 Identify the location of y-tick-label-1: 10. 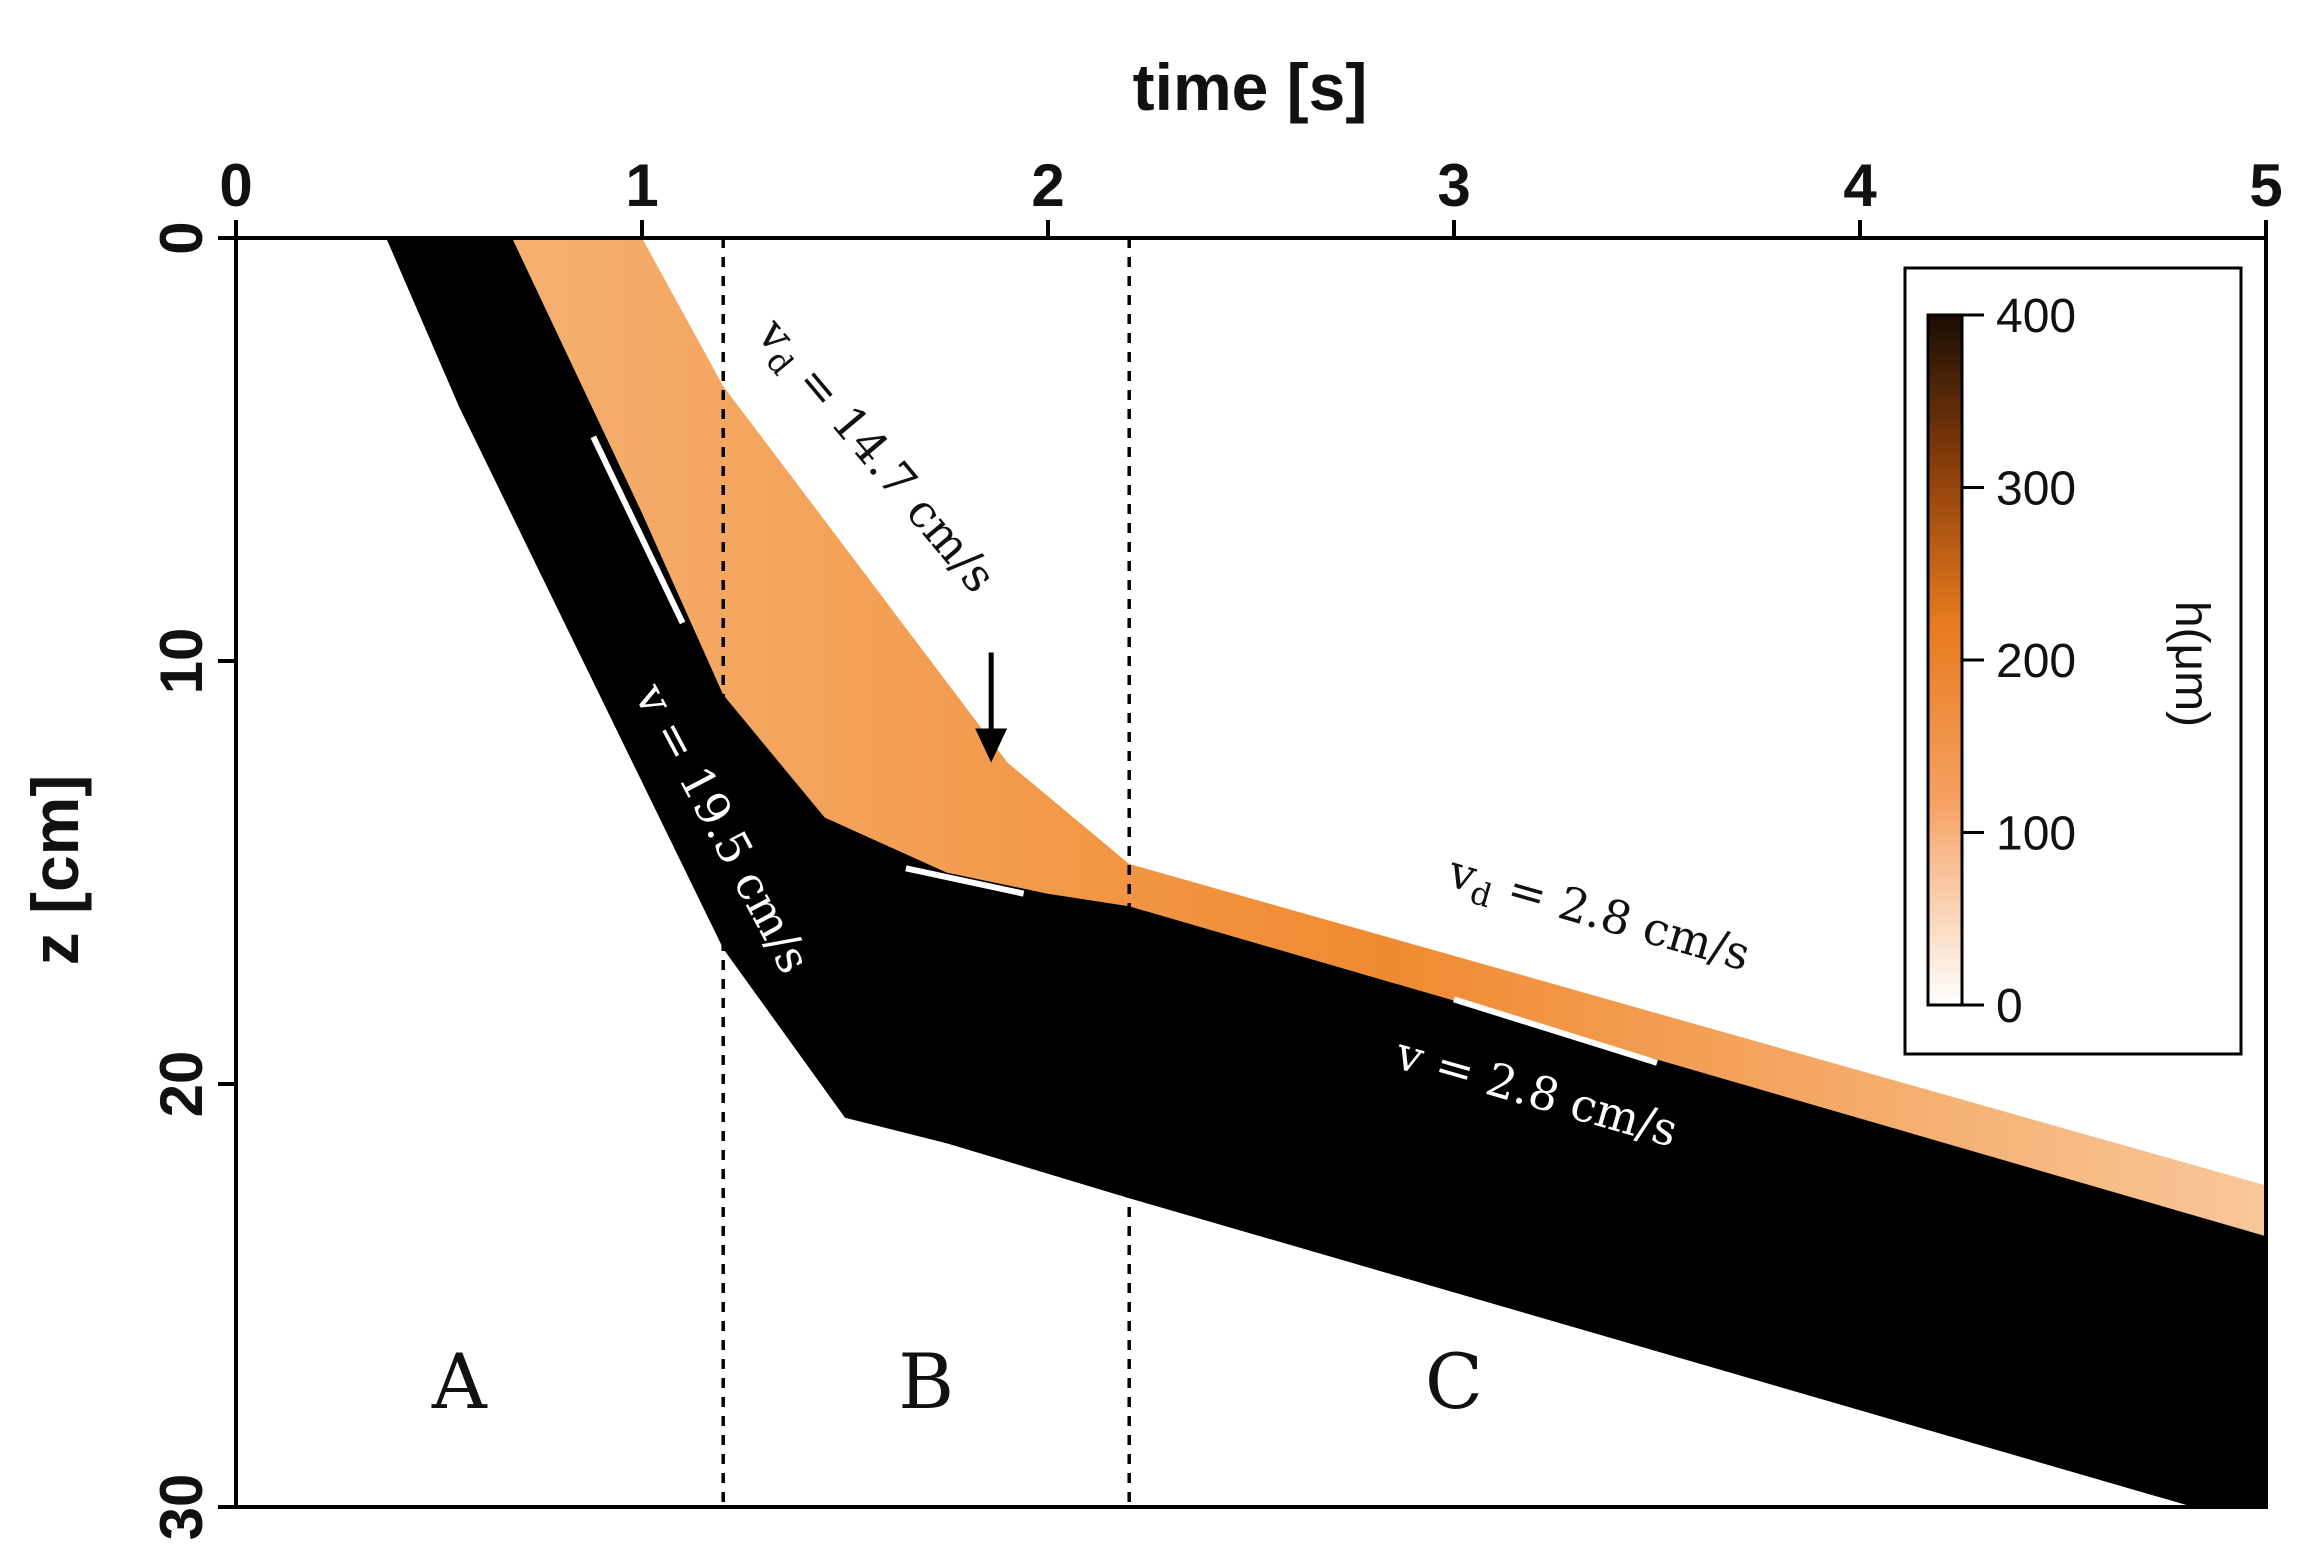
(181, 661).